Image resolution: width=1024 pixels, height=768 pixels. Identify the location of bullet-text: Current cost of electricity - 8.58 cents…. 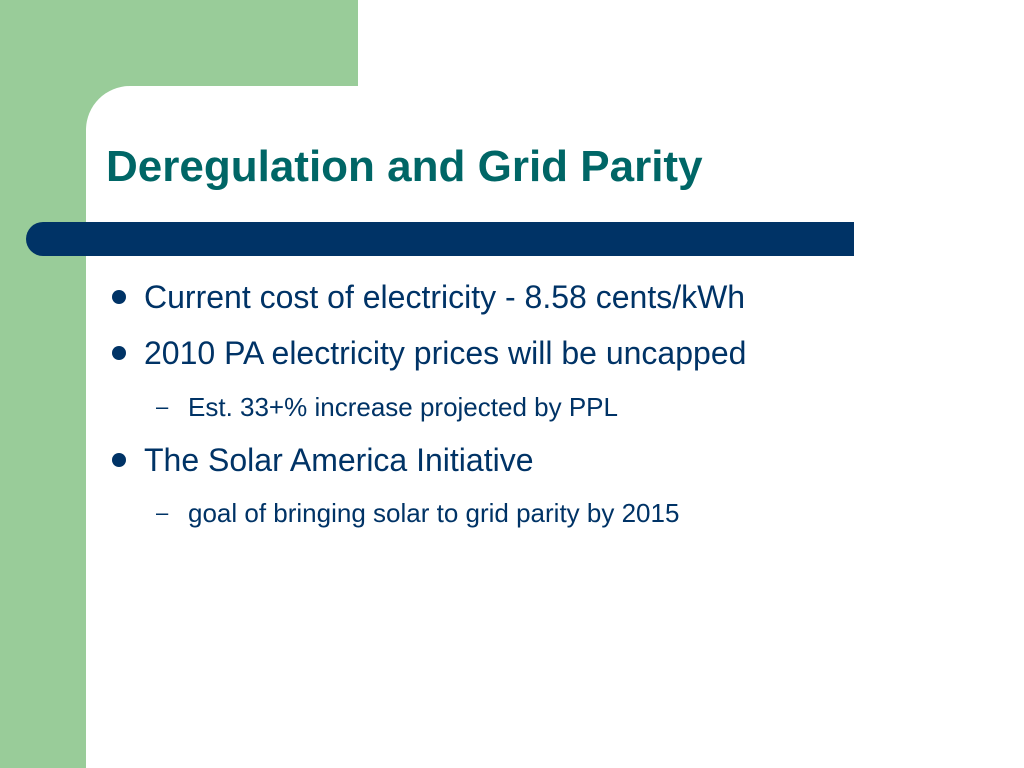
(445, 297).